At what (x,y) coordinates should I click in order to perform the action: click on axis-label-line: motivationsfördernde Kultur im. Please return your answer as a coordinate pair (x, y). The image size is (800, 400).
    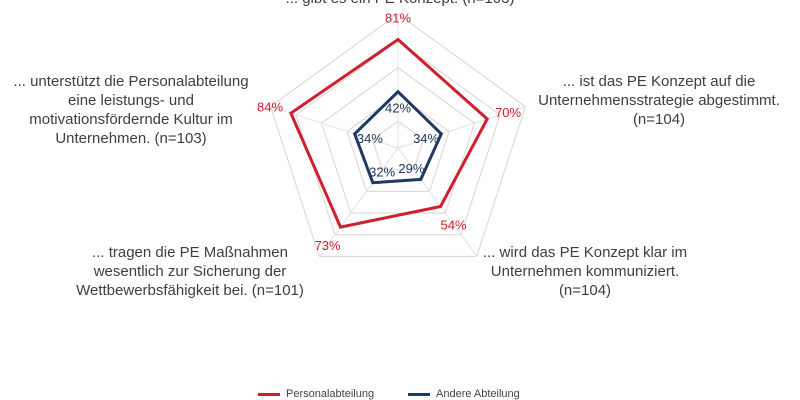
    Looking at the image, I should click on (131, 119).